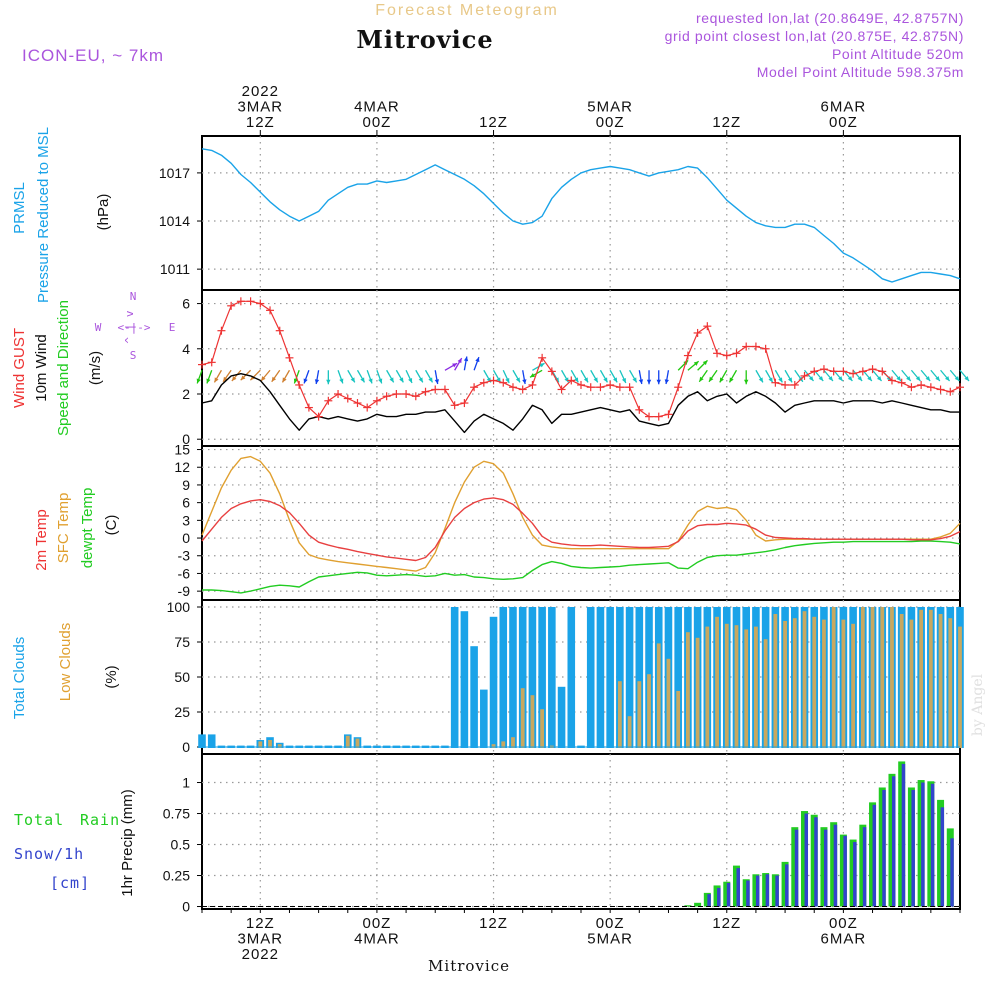 This screenshot has width=1000, height=1000. I want to click on top-time-label: 4MAR, so click(377, 107).